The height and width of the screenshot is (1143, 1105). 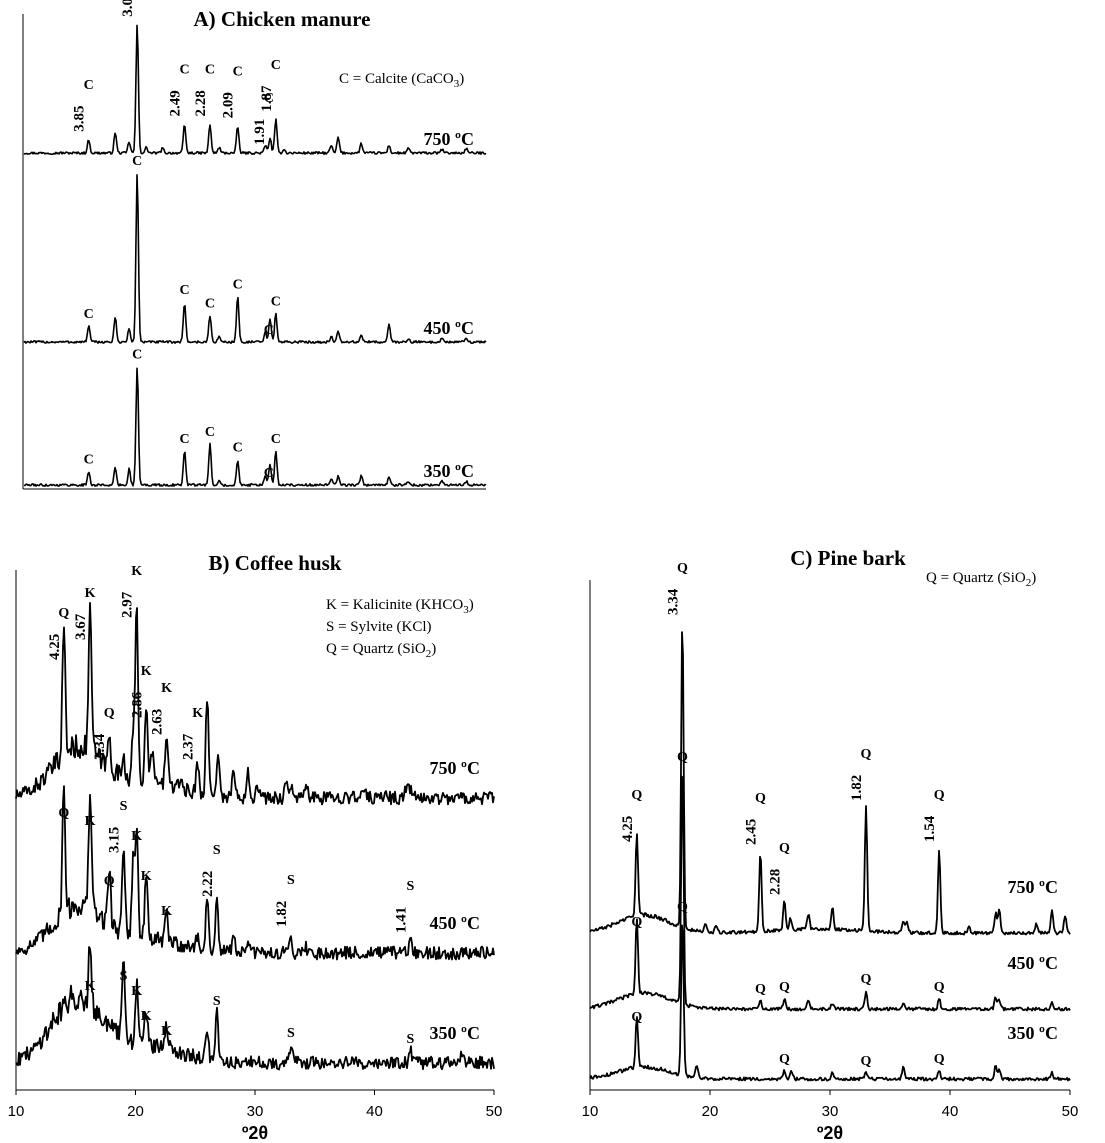 I want to click on x-tick-label: 30, so click(x=255, y=1111).